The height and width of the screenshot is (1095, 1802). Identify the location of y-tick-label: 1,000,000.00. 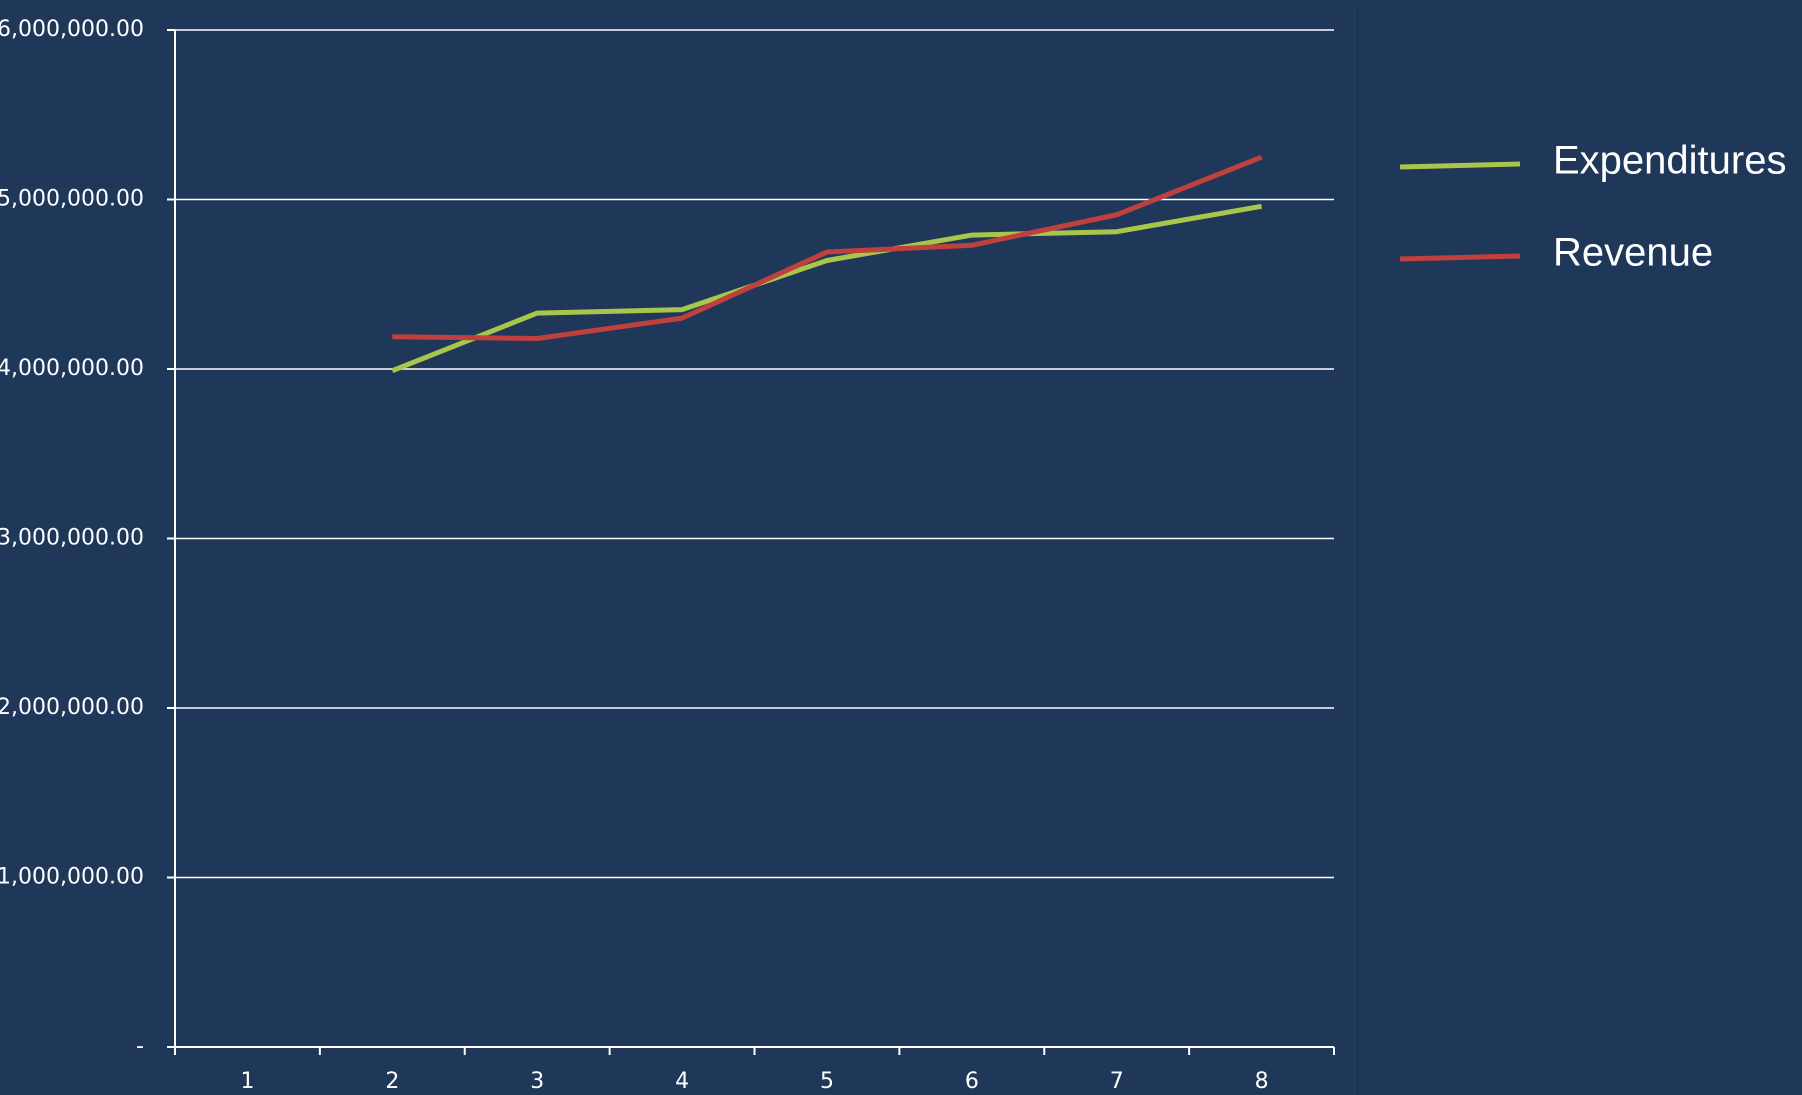
(72, 877).